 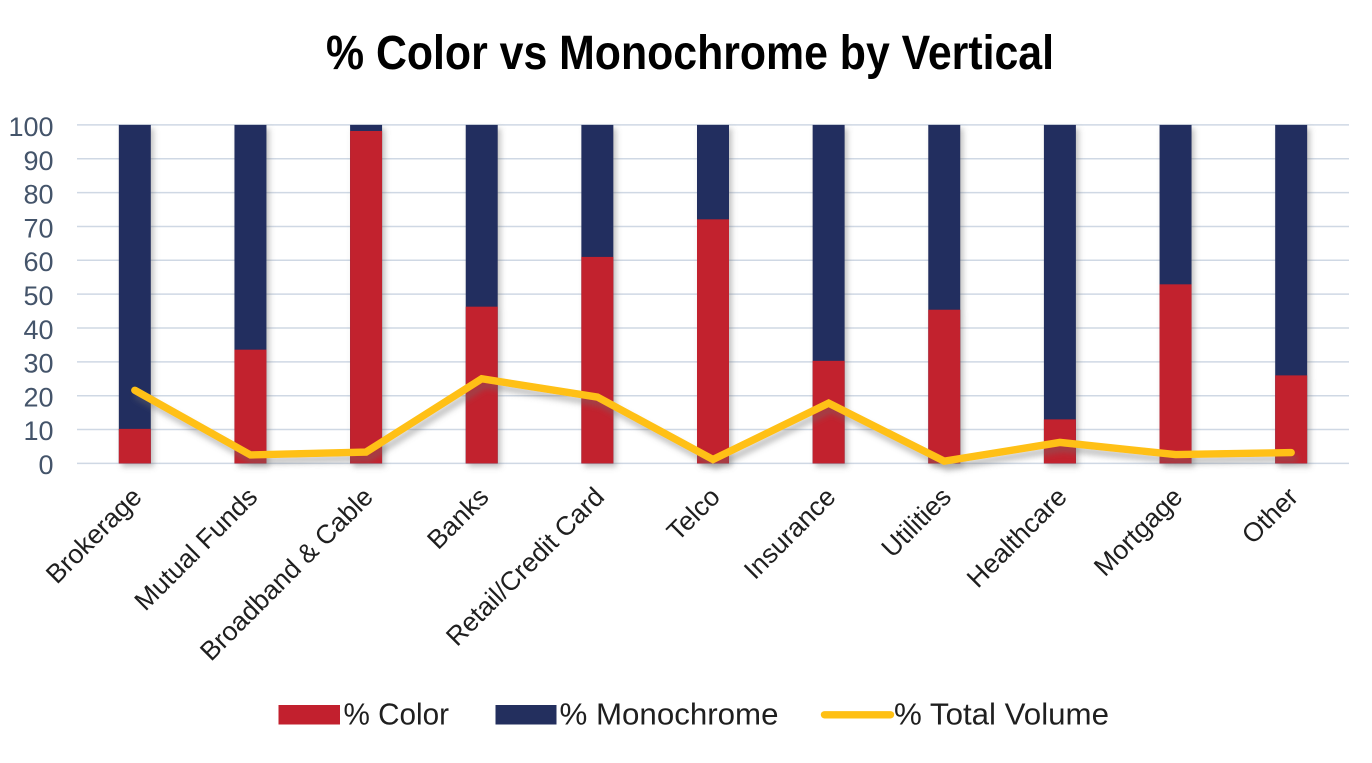 I want to click on svg-text: Telco, so click(x=693, y=514).